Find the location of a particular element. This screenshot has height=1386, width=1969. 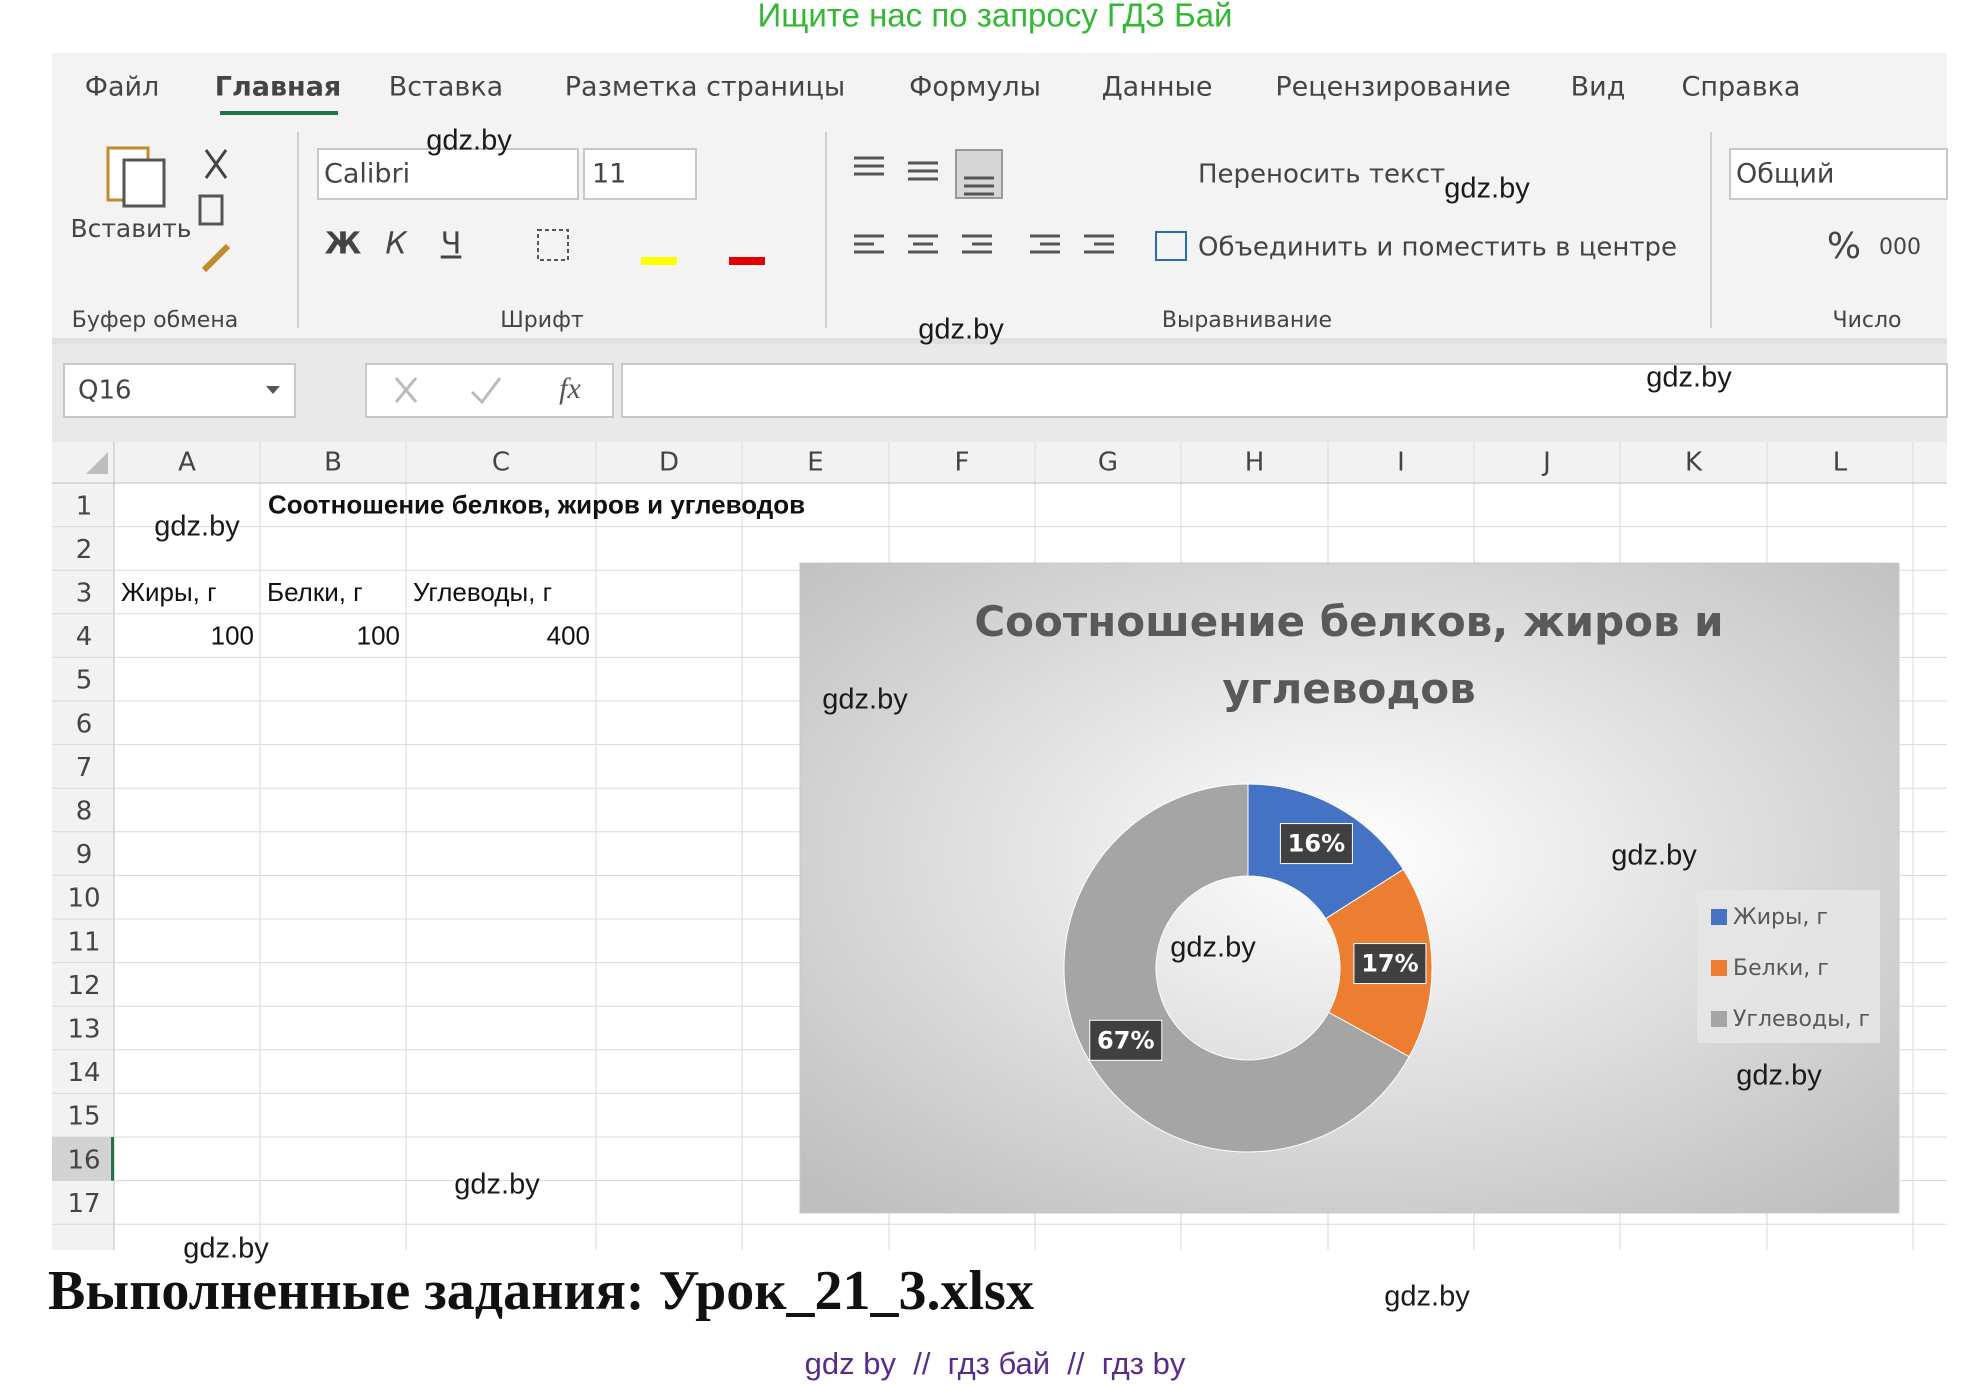

ribbon-tab: Файл is located at coordinates (122, 87).